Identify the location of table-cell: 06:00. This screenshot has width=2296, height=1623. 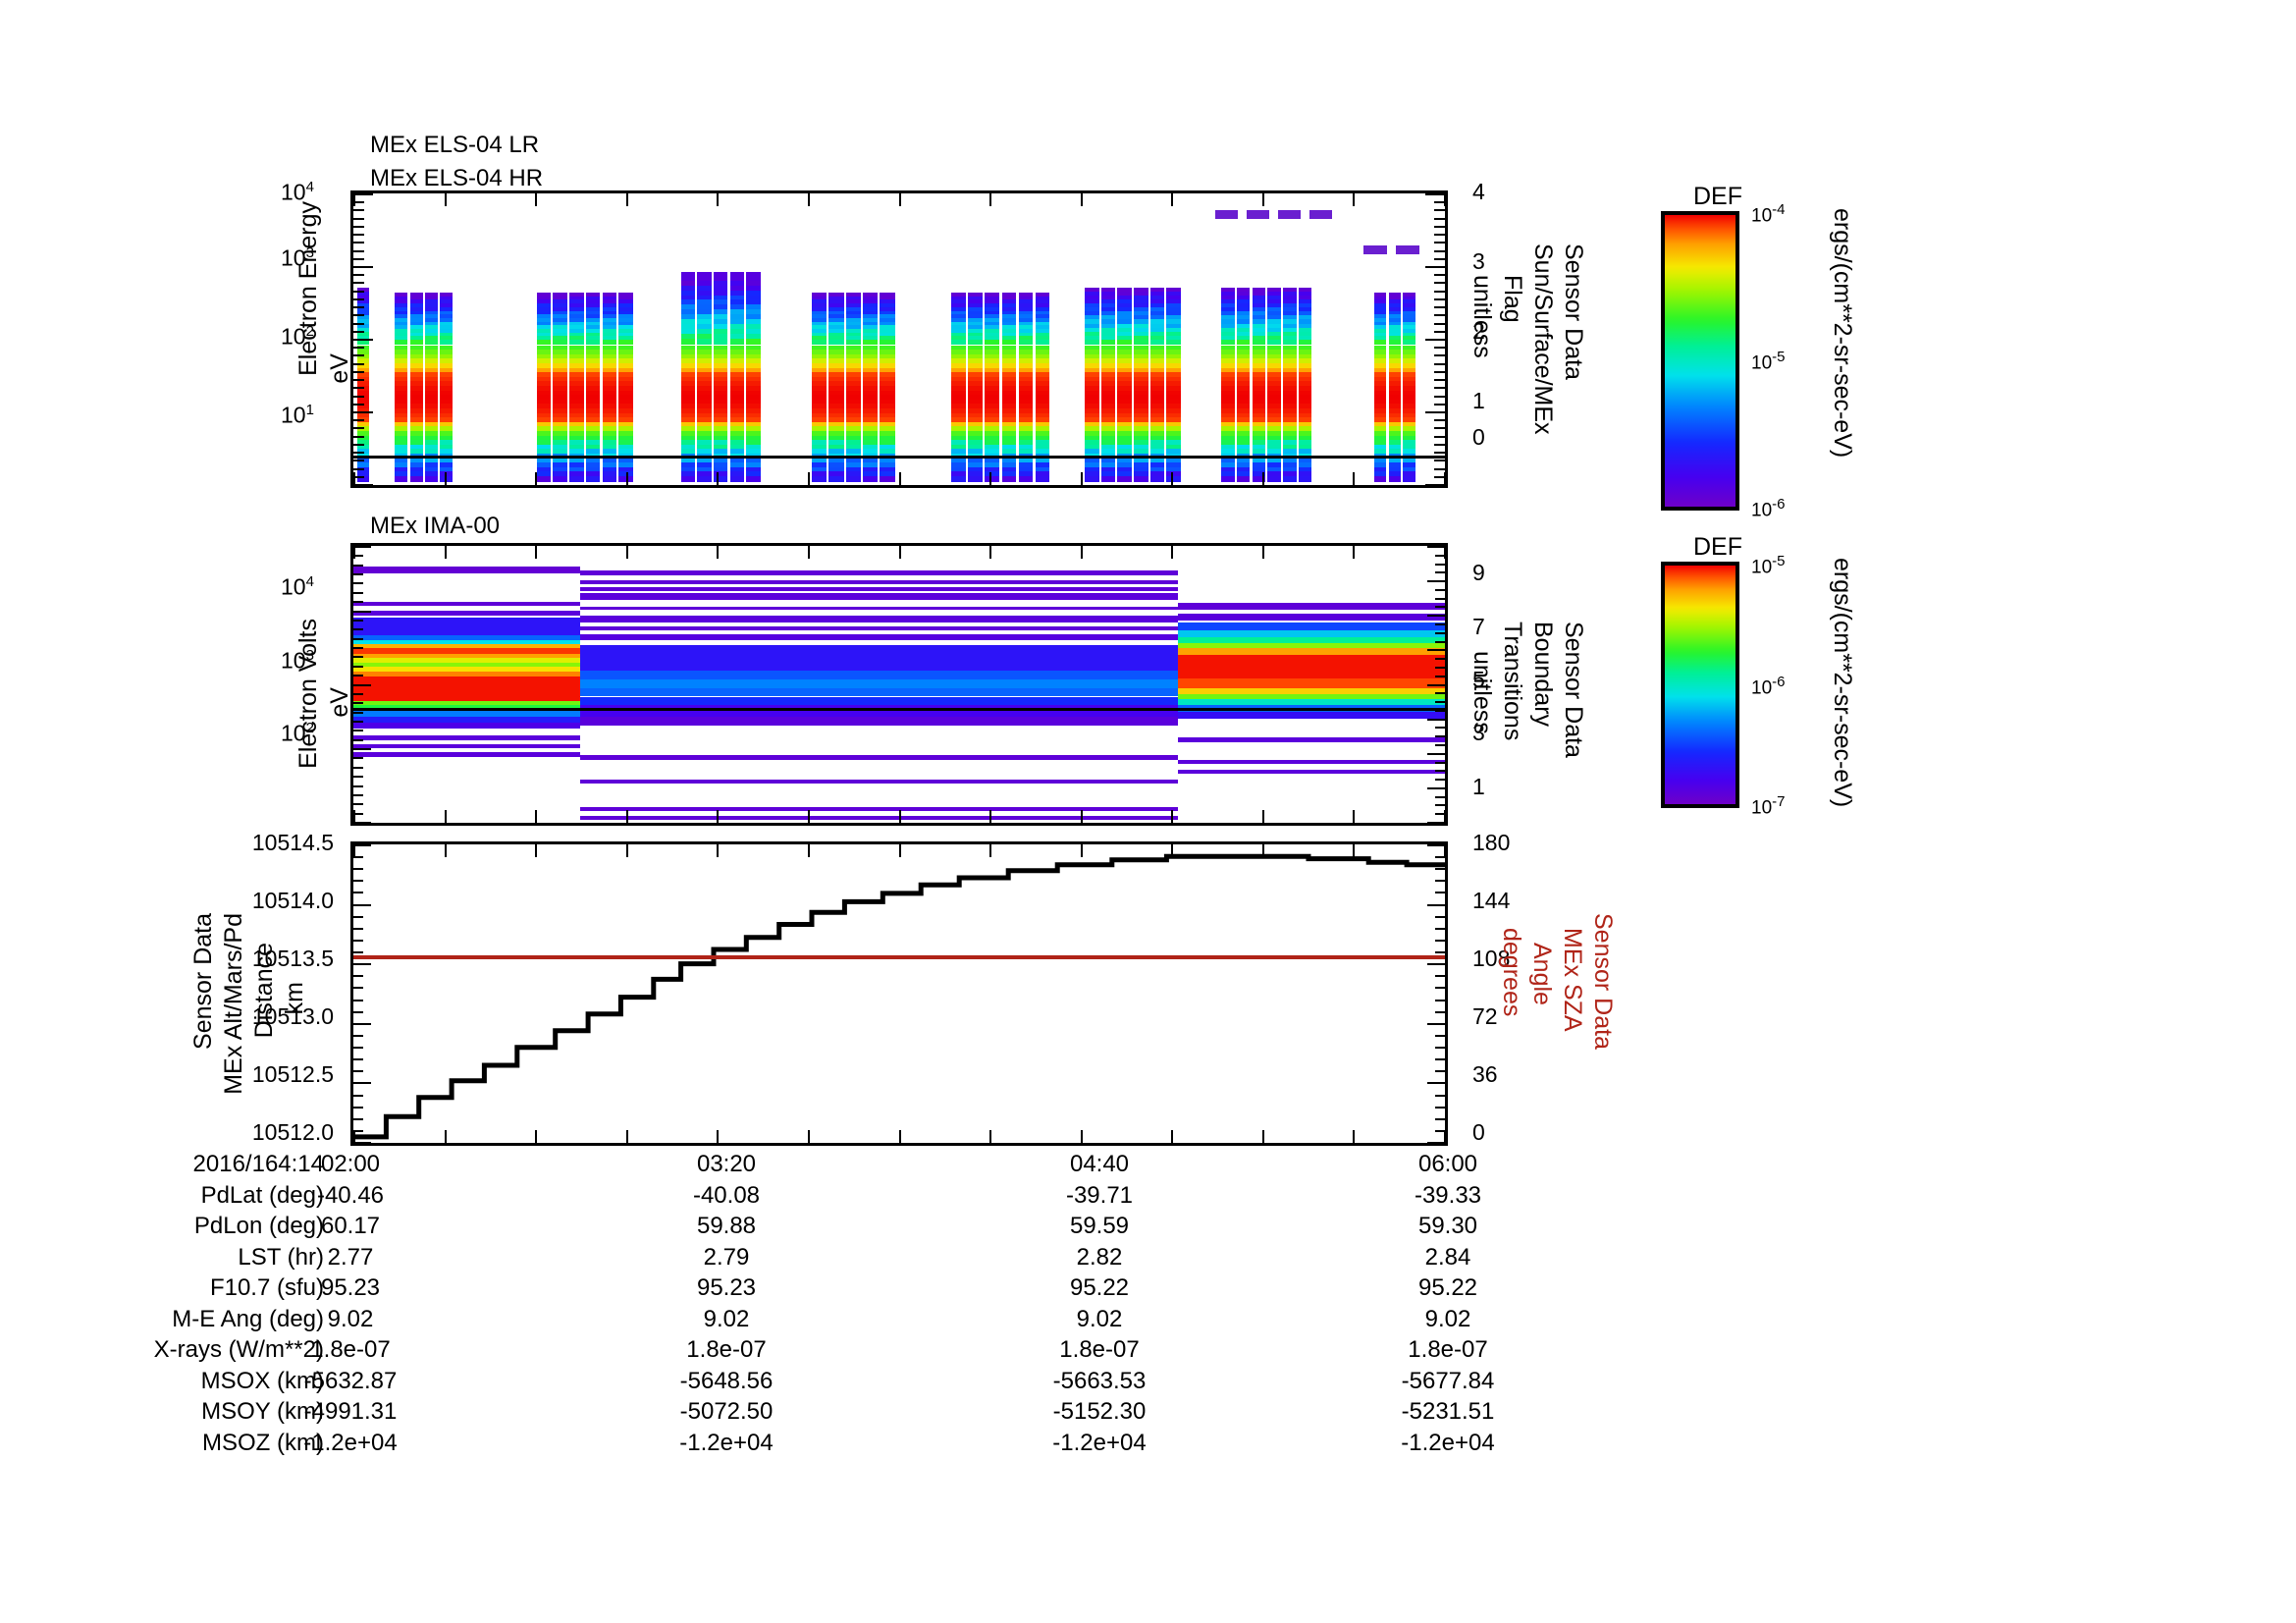
(1447, 1164).